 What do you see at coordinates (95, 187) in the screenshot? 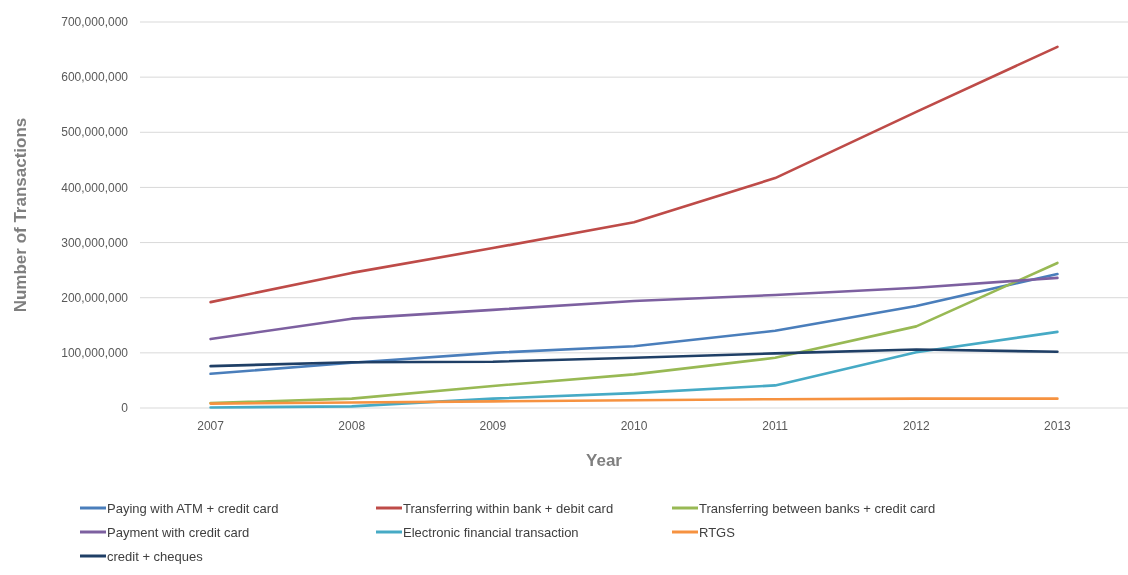
I see `y-tick-label: 400,000,000` at bounding box center [95, 187].